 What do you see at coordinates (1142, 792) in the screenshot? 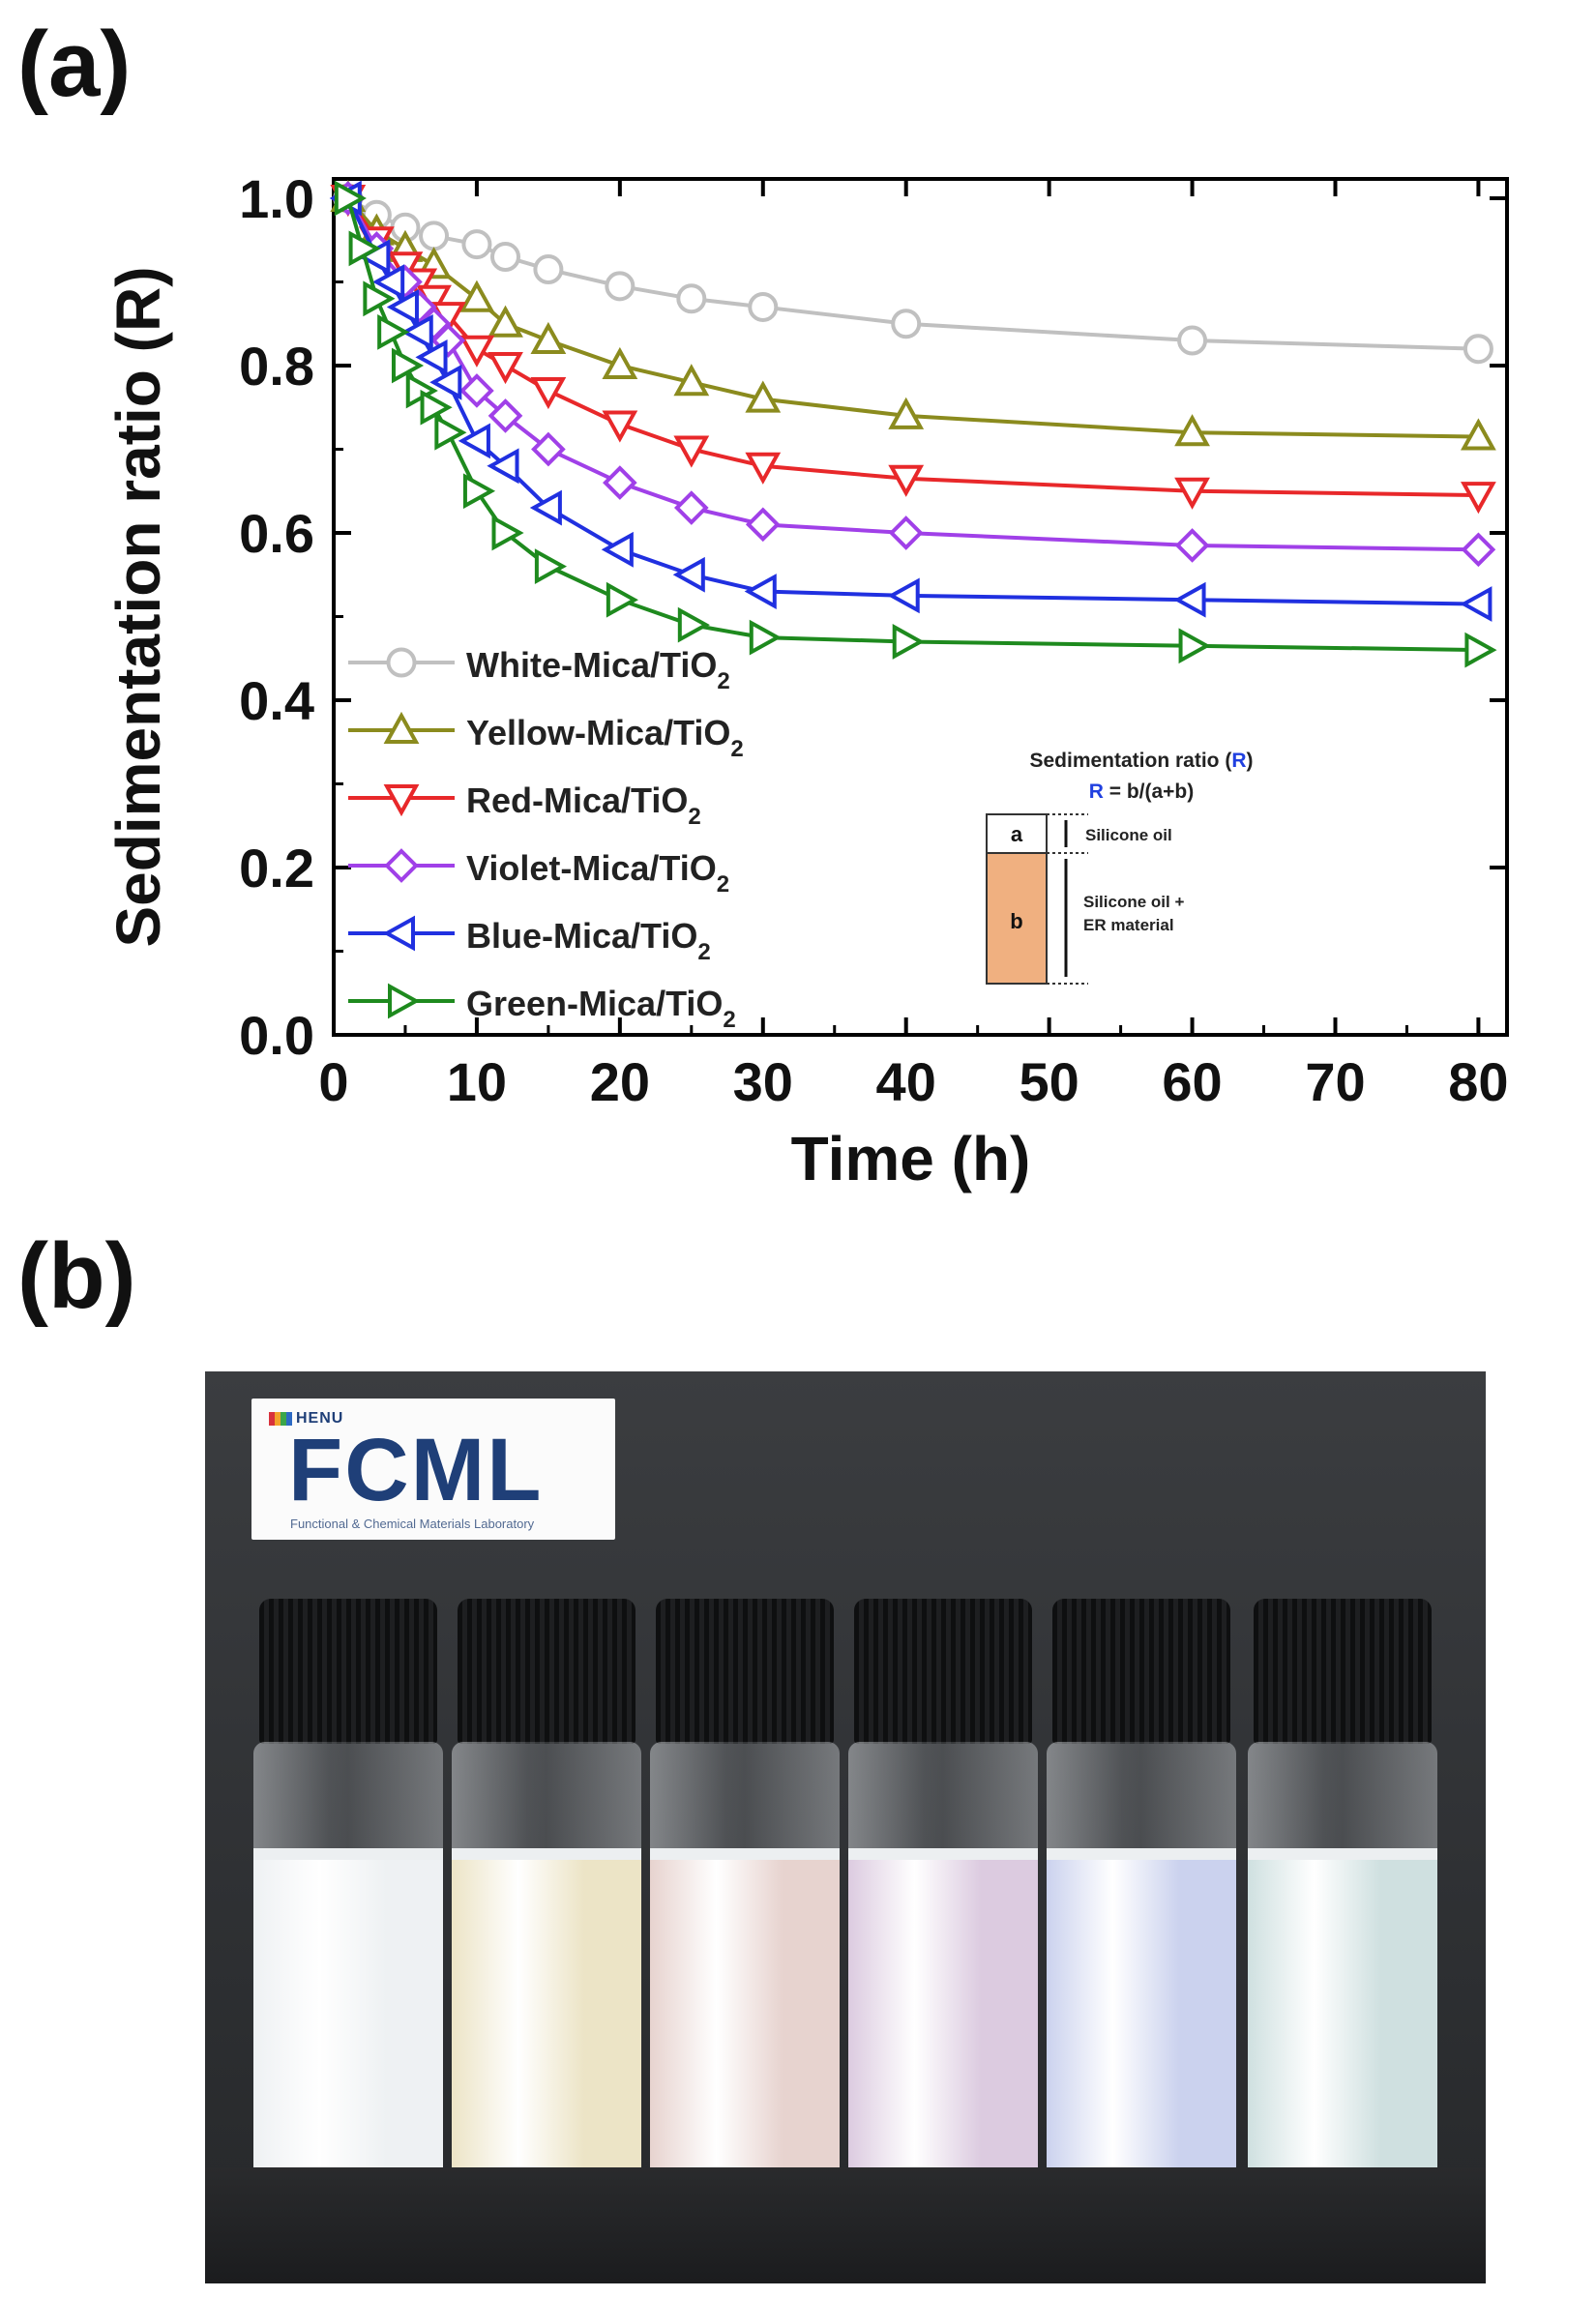
I see `inset-formula: R = b/(a+b)` at bounding box center [1142, 792].